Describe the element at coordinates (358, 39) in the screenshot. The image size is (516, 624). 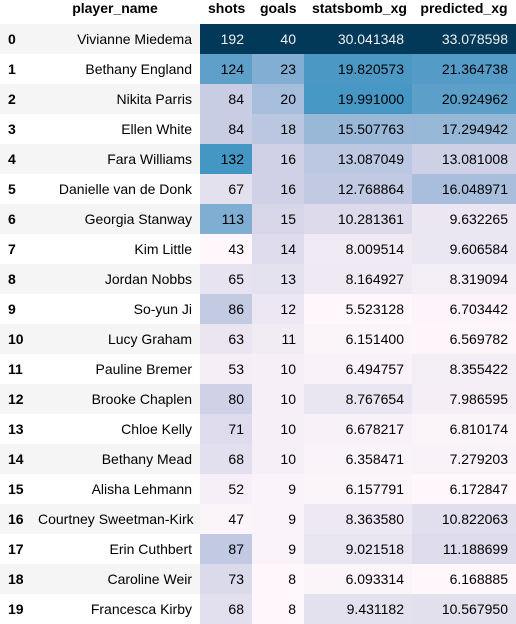
I see `statsbomb-xg-cell: 30.041348` at that location.